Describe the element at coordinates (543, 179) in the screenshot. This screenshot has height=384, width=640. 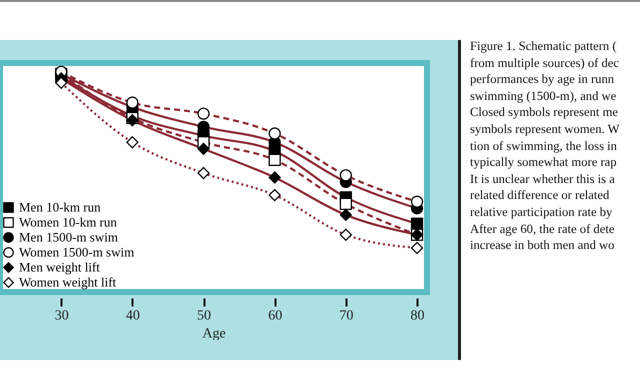
I see `text: It is unclear whether this is a` at that location.